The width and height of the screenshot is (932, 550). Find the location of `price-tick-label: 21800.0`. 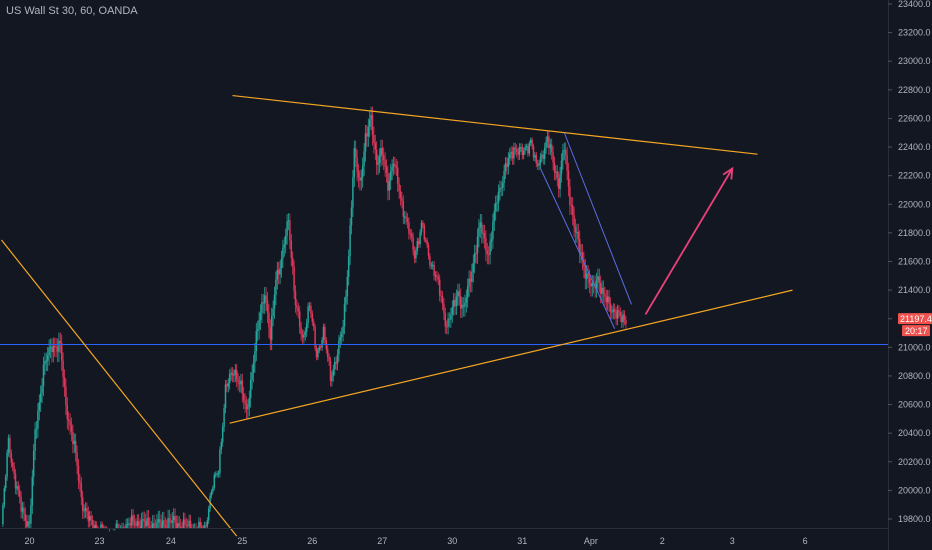

price-tick-label: 21800.0 is located at coordinates (914, 233).